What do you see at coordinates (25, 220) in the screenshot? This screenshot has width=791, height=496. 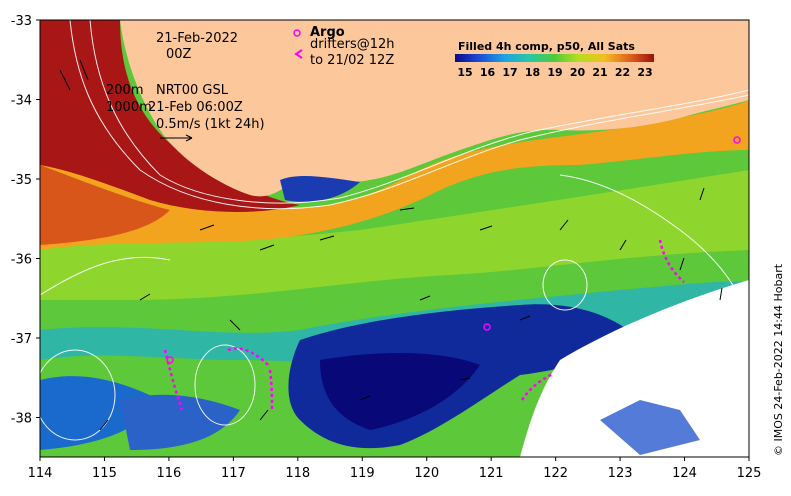 I see `y-axis: -33 -34 -35 -36 -37 -38` at bounding box center [25, 220].